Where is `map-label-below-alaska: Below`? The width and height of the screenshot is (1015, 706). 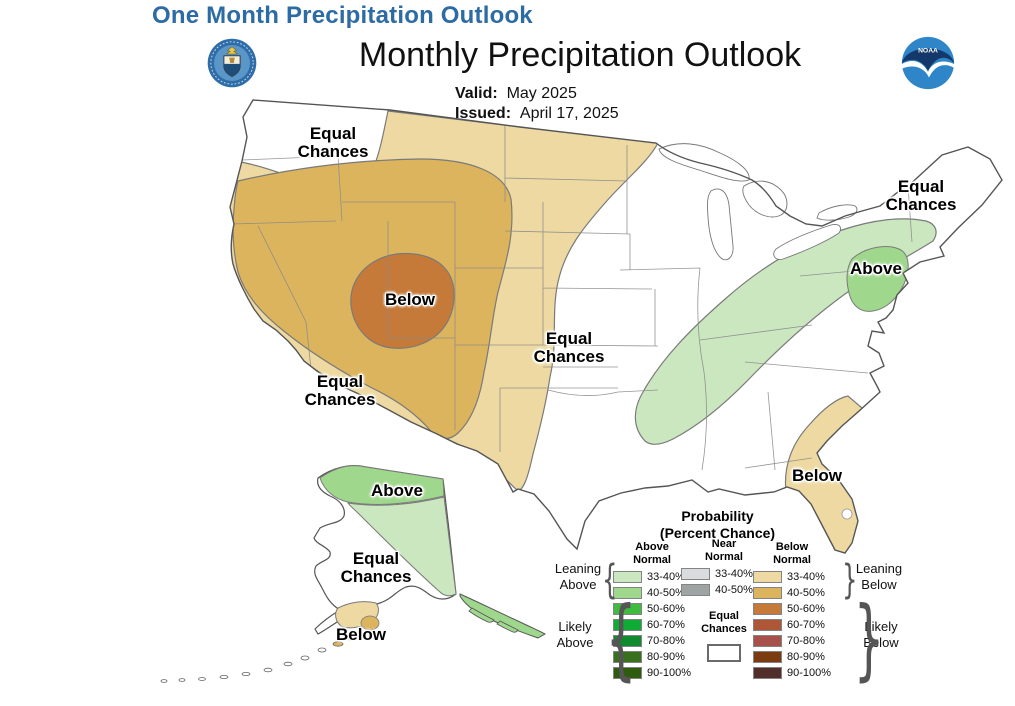
map-label-below-alaska: Below is located at coordinates (361, 635).